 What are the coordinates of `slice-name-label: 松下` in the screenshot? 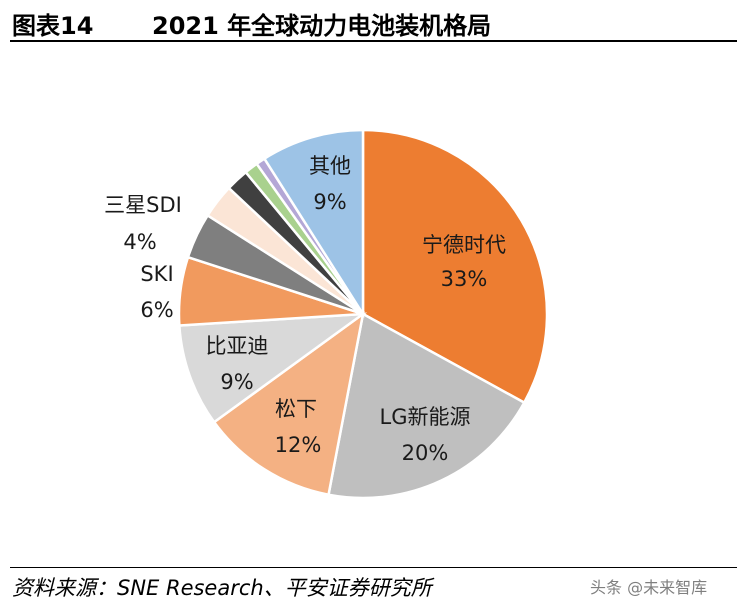 It's located at (296, 409).